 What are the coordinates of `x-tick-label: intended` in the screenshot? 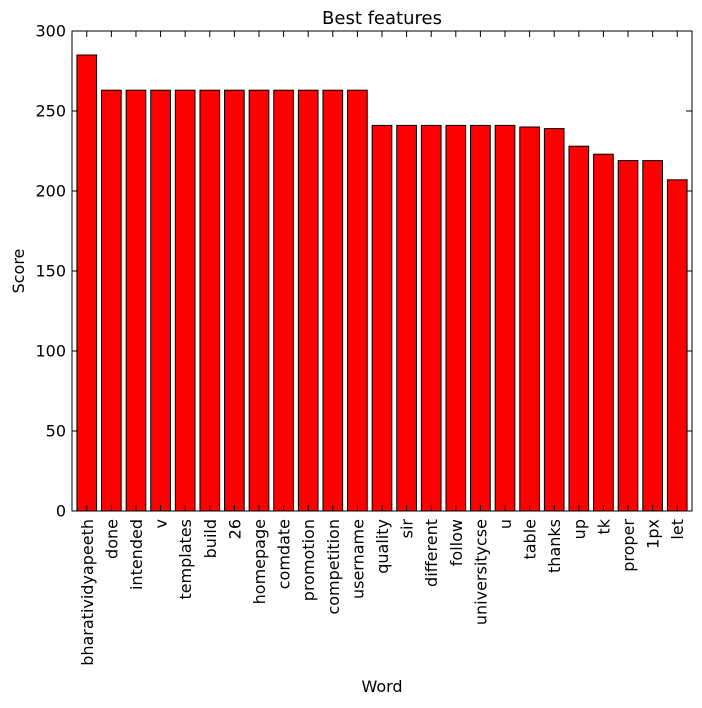 It's located at (136, 554).